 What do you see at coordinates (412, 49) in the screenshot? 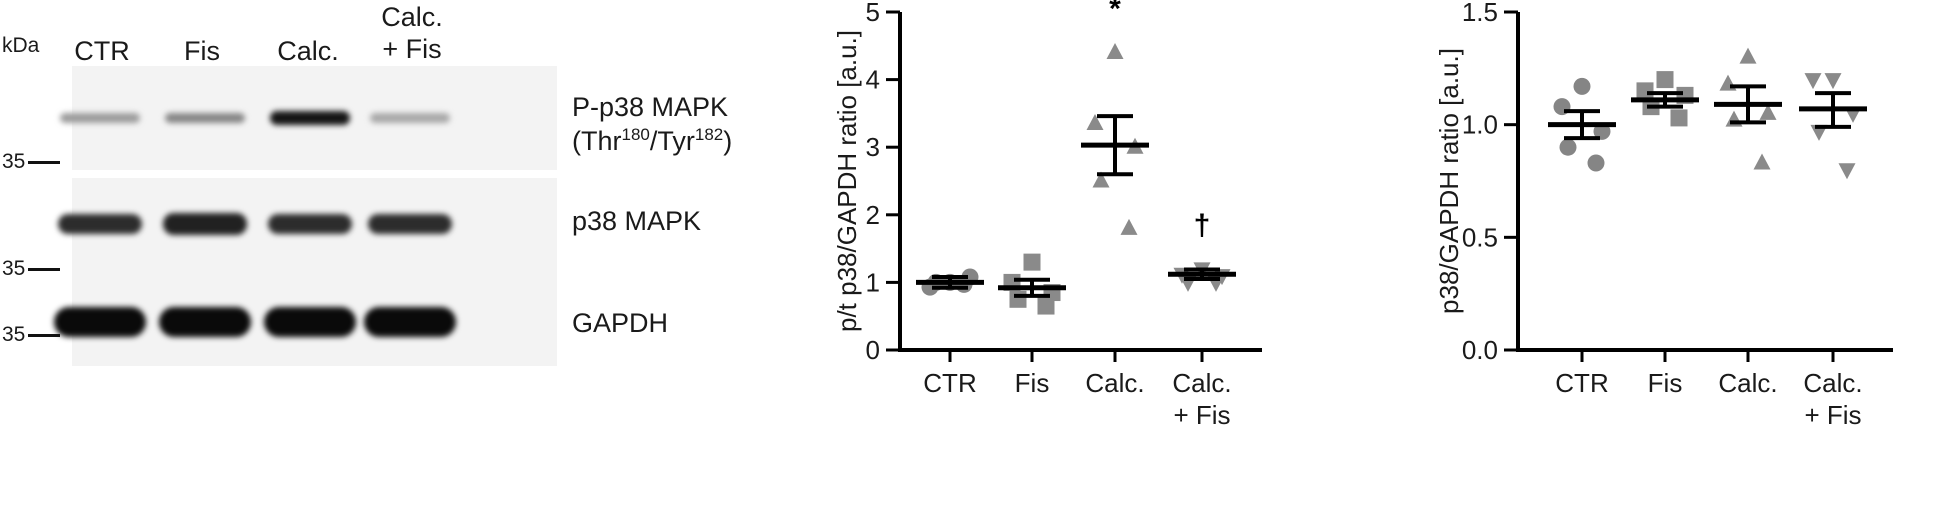
I see `lane-label-calc-fis-line2: + Fis` at bounding box center [412, 49].